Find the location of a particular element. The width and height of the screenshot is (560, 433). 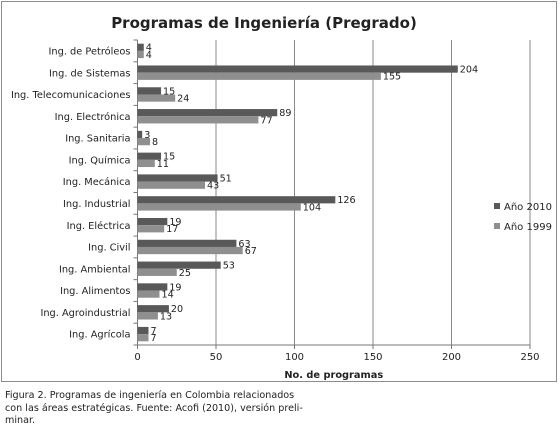

category-label: Ing. de Sistemas is located at coordinates (89, 73).